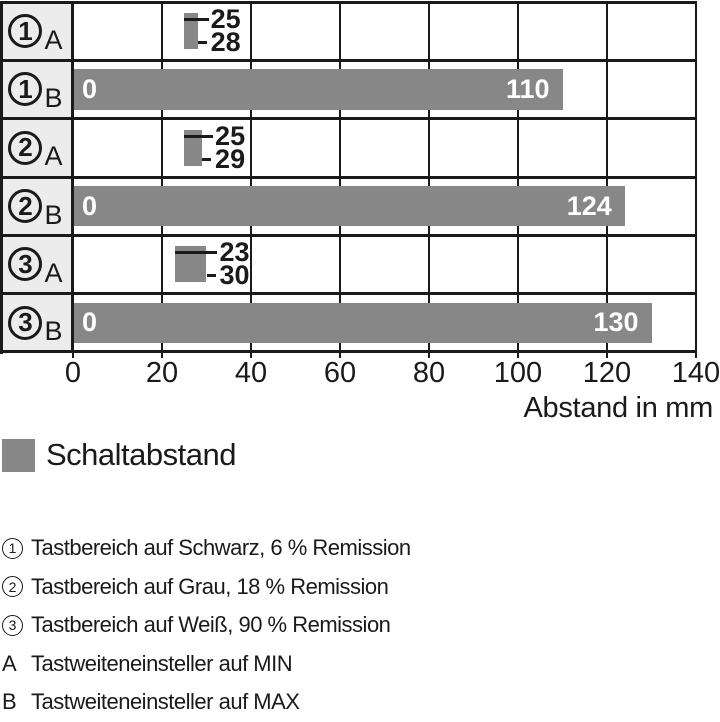 This screenshot has height=722, width=720. What do you see at coordinates (1, 177) in the screenshot?
I see `chart-left-border` at bounding box center [1, 177].